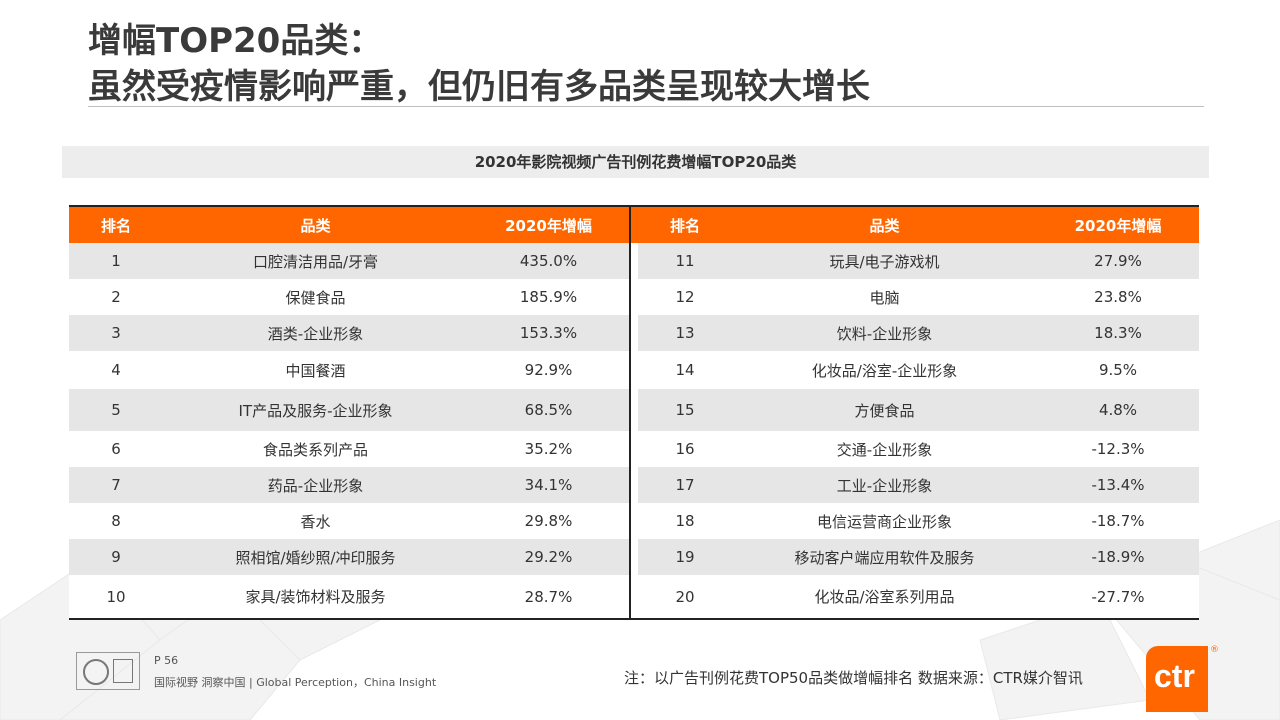  What do you see at coordinates (884, 370) in the screenshot?
I see `category-cell: 化妆品/浴室-企业形象` at bounding box center [884, 370].